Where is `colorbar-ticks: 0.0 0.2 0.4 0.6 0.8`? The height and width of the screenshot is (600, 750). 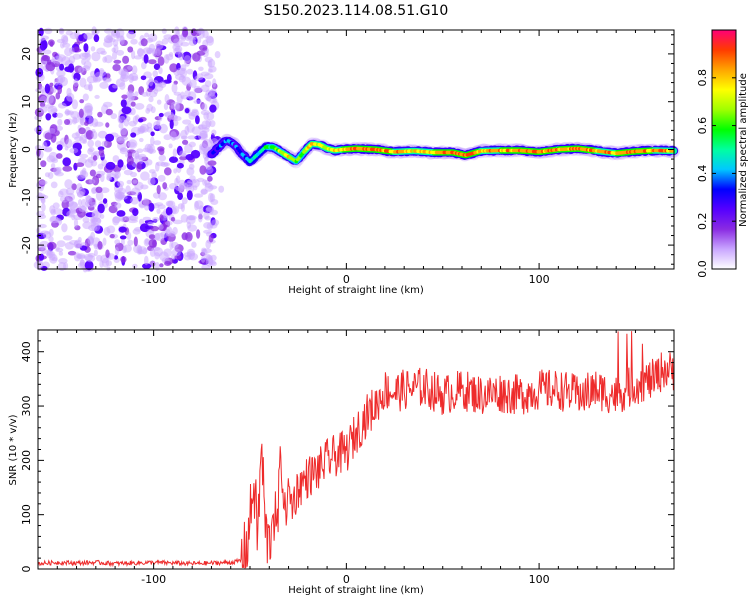 colorbar-ticks: 0.0 0.2 0.4 0.6 0.8 is located at coordinates (716, 153).